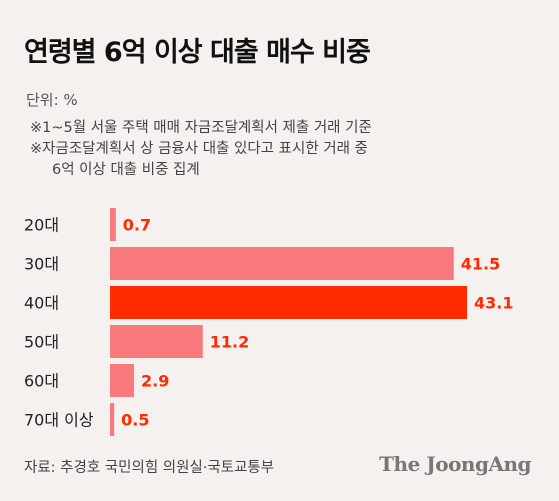 The height and width of the screenshot is (501, 559). I want to click on value-label: 11.2, so click(229, 342).